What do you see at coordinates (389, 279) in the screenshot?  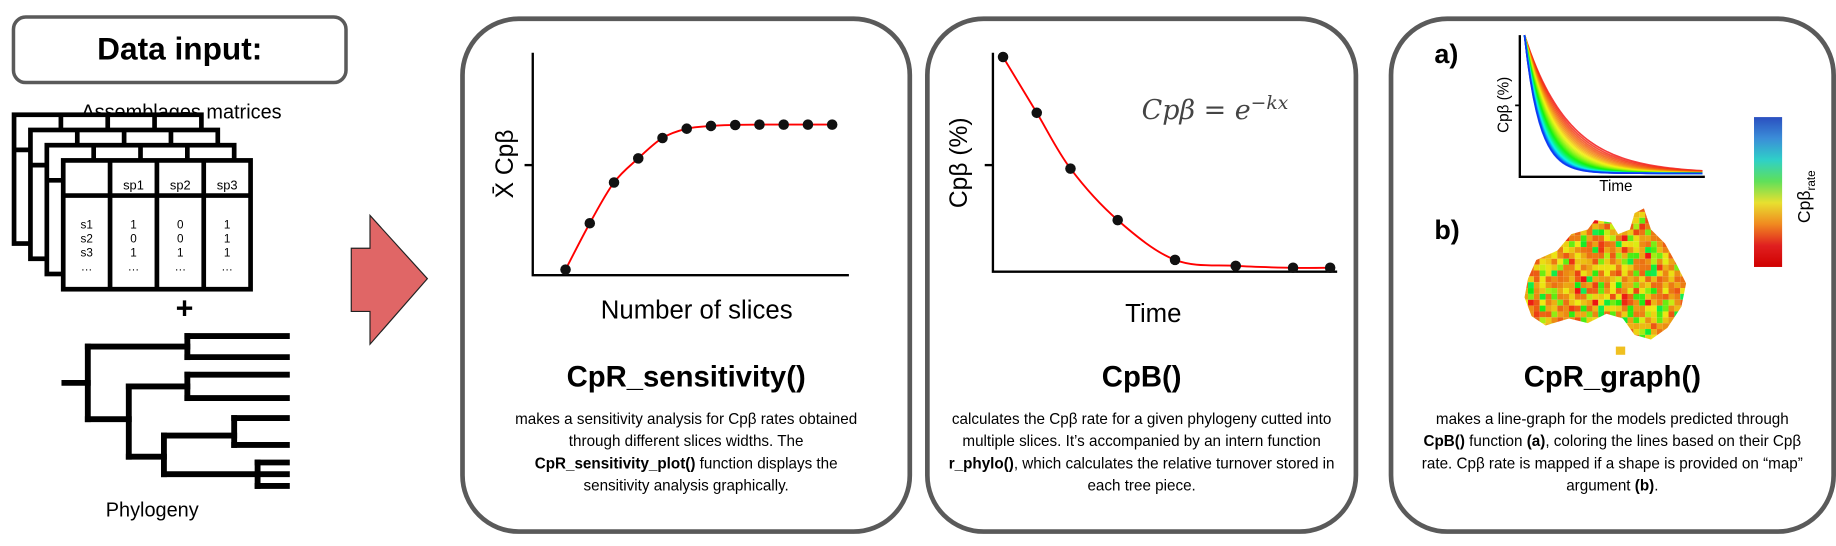 I see `arrow-icon` at bounding box center [389, 279].